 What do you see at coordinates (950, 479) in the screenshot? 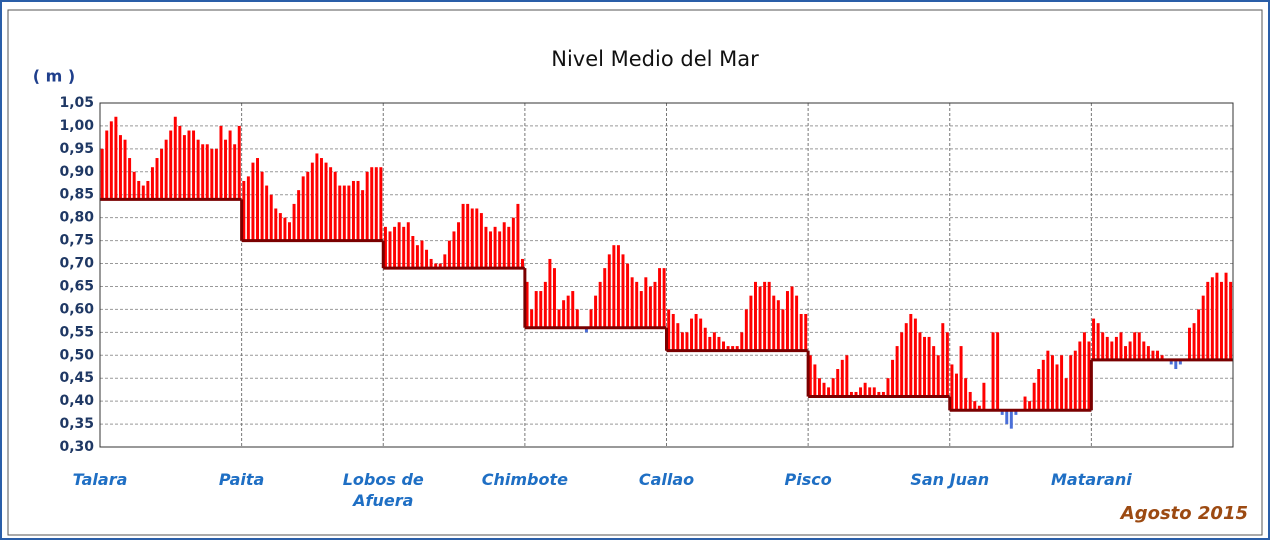
I see `station-label: San Juan` at bounding box center [950, 479].